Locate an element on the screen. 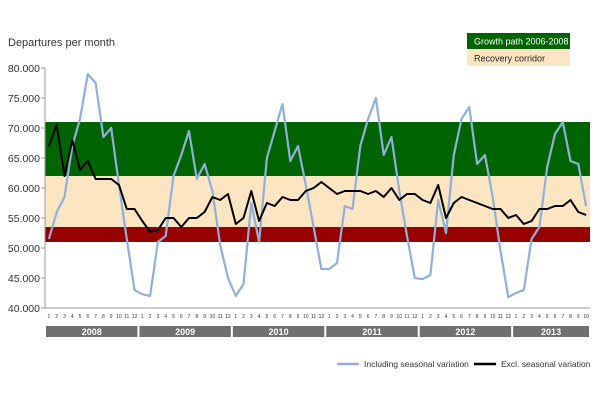  zone-legend: Growth path 2006-2008 Recovery corridor is located at coordinates (518, 49).